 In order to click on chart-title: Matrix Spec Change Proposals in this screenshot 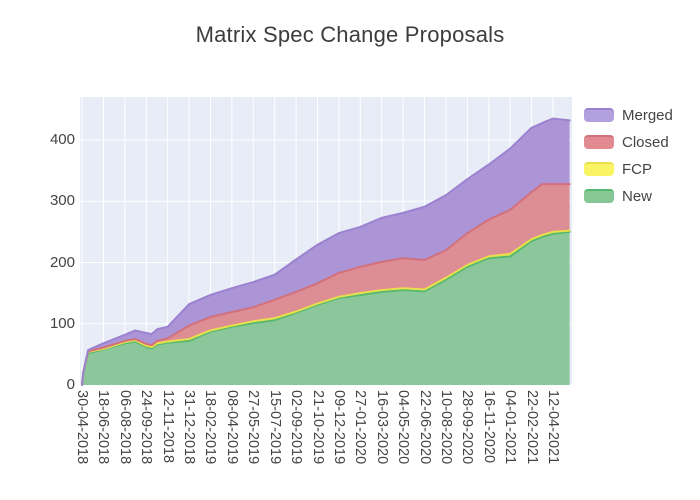, I will do `click(350, 34)`.